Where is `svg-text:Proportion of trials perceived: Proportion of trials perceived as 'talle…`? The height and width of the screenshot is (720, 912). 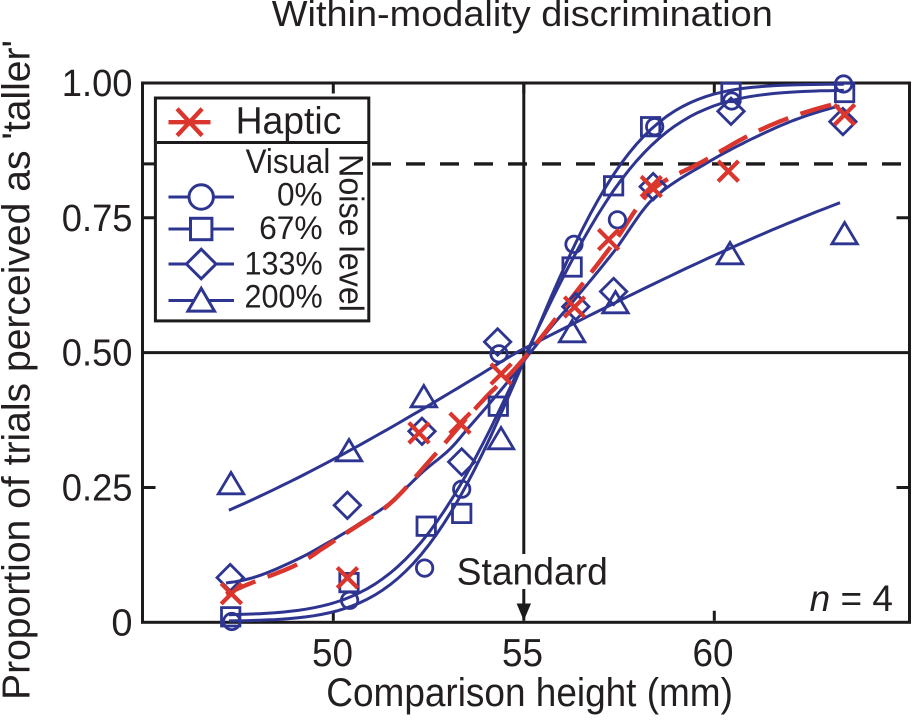
svg-text:Proportion of trials perceived: Proportion of trials perceived as 'talle… is located at coordinates (19, 370).